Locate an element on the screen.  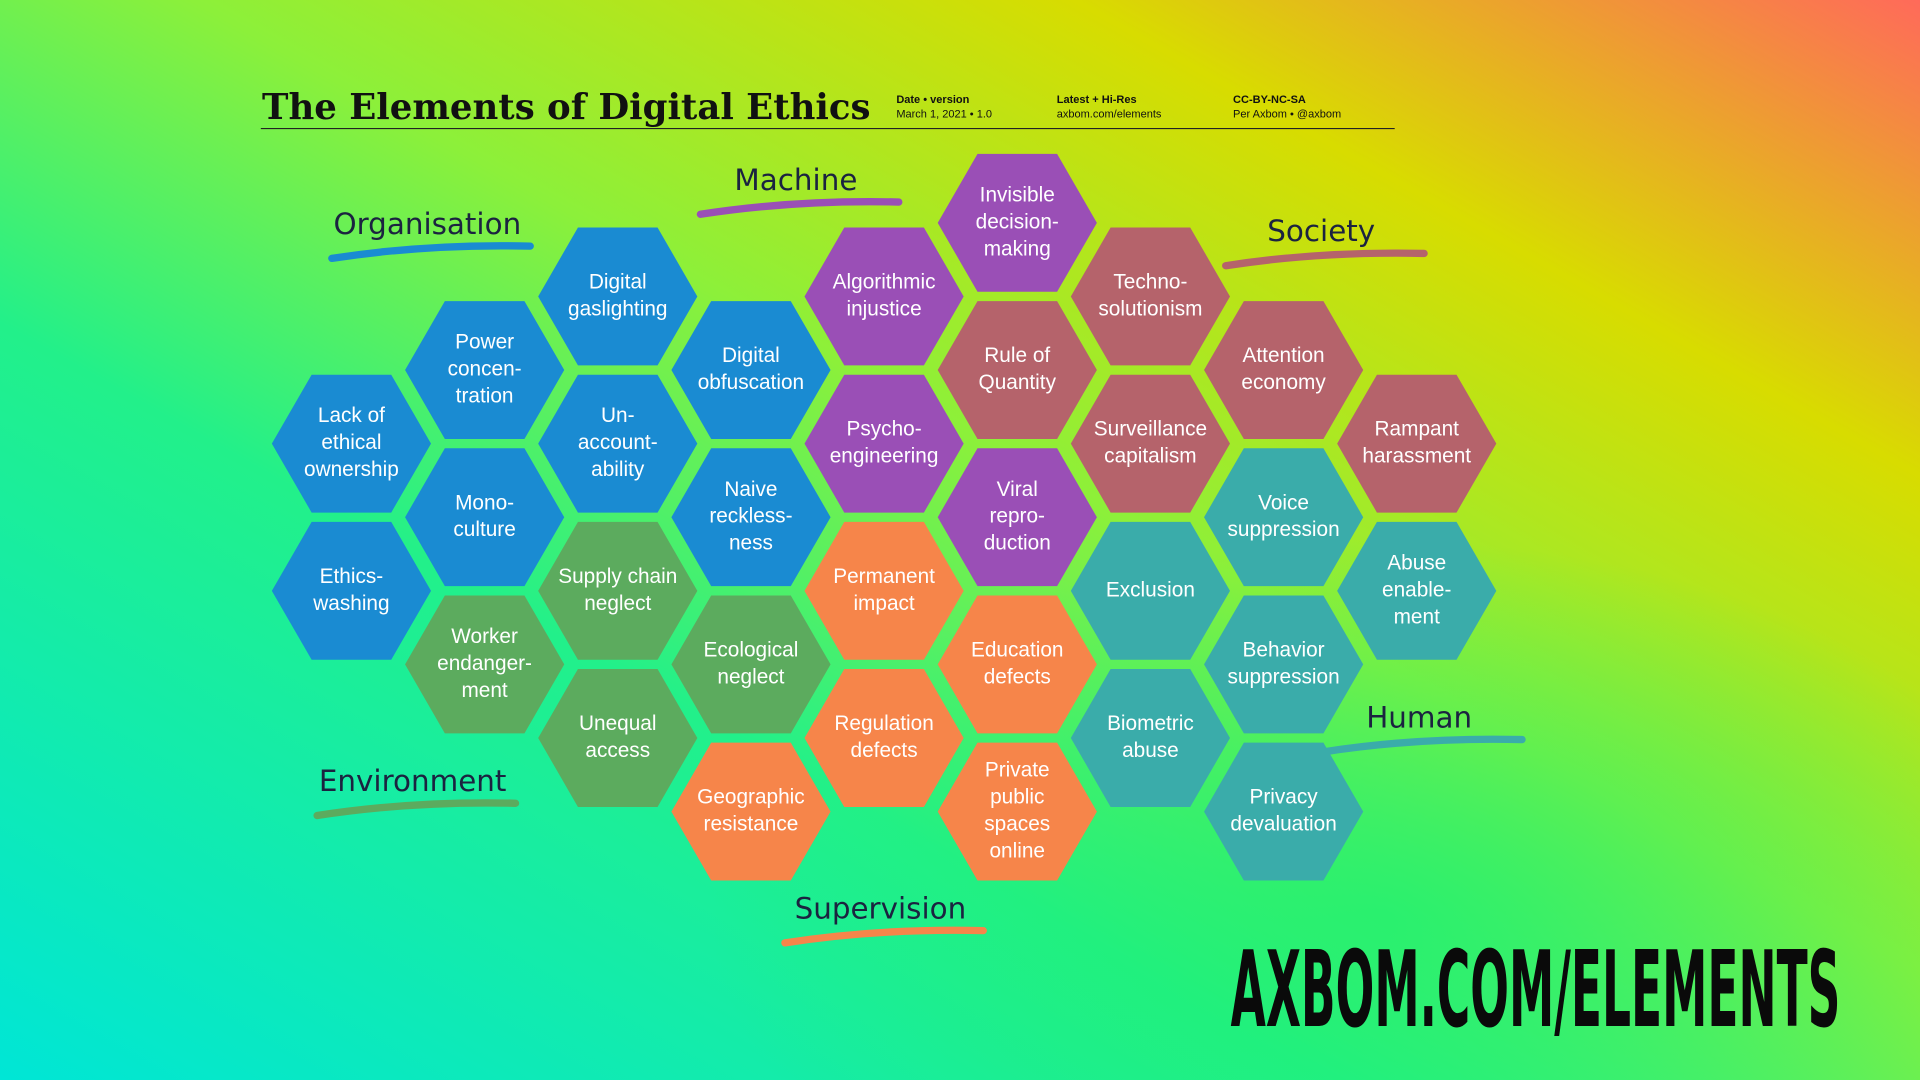
element-hex: Private public spaces online is located at coordinates (1017, 811).